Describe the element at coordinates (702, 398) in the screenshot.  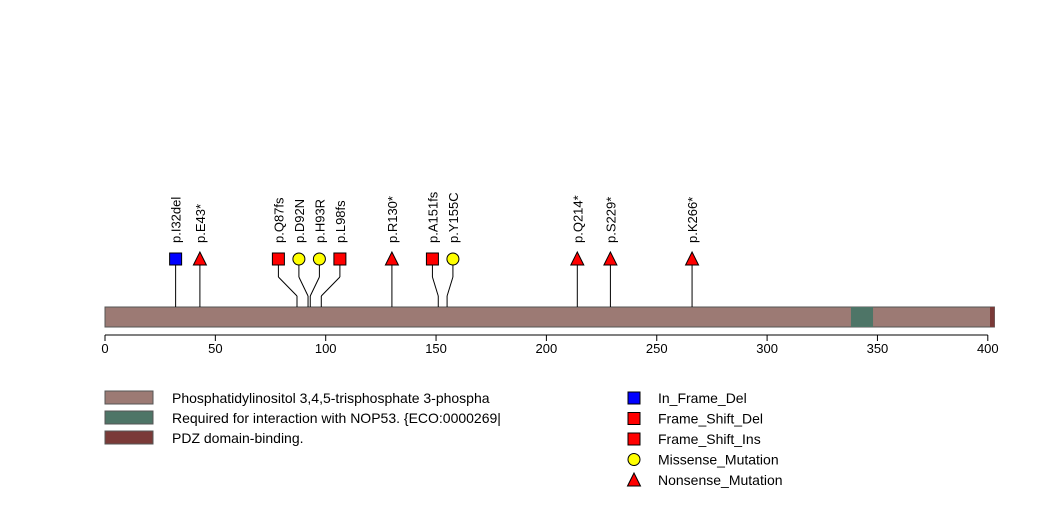
I see `legend-label-1: In_Frame_Del` at that location.